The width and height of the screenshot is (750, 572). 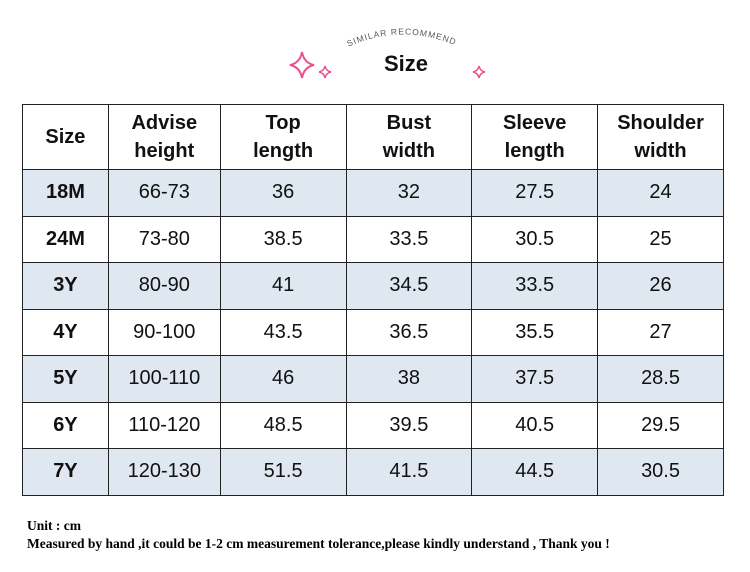 What do you see at coordinates (409, 425) in the screenshot?
I see `table-cell: 39.5` at bounding box center [409, 425].